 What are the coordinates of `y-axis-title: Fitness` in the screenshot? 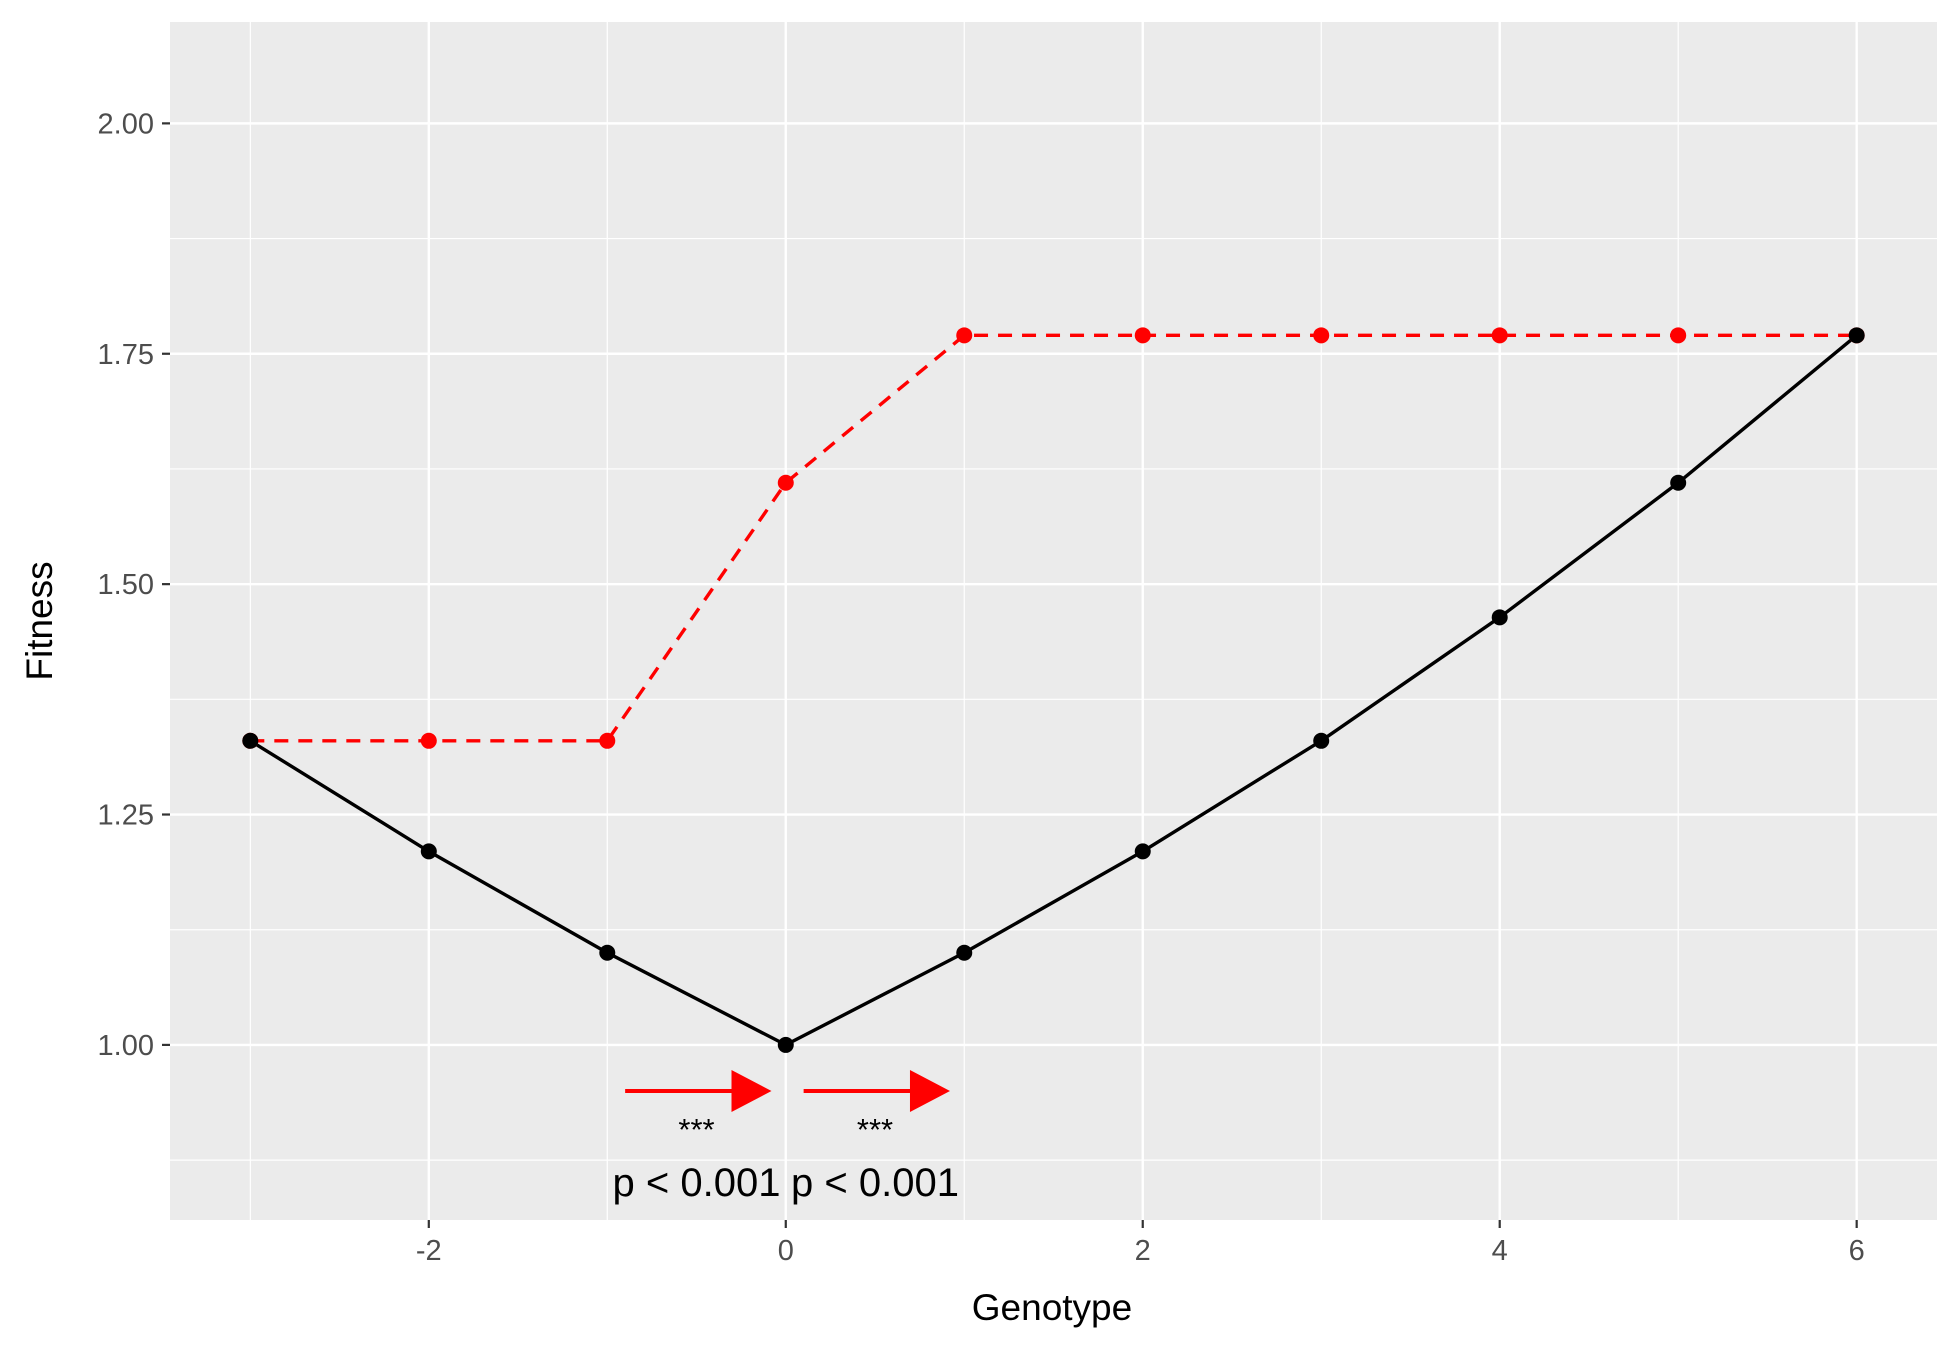 It's located at (39, 620).